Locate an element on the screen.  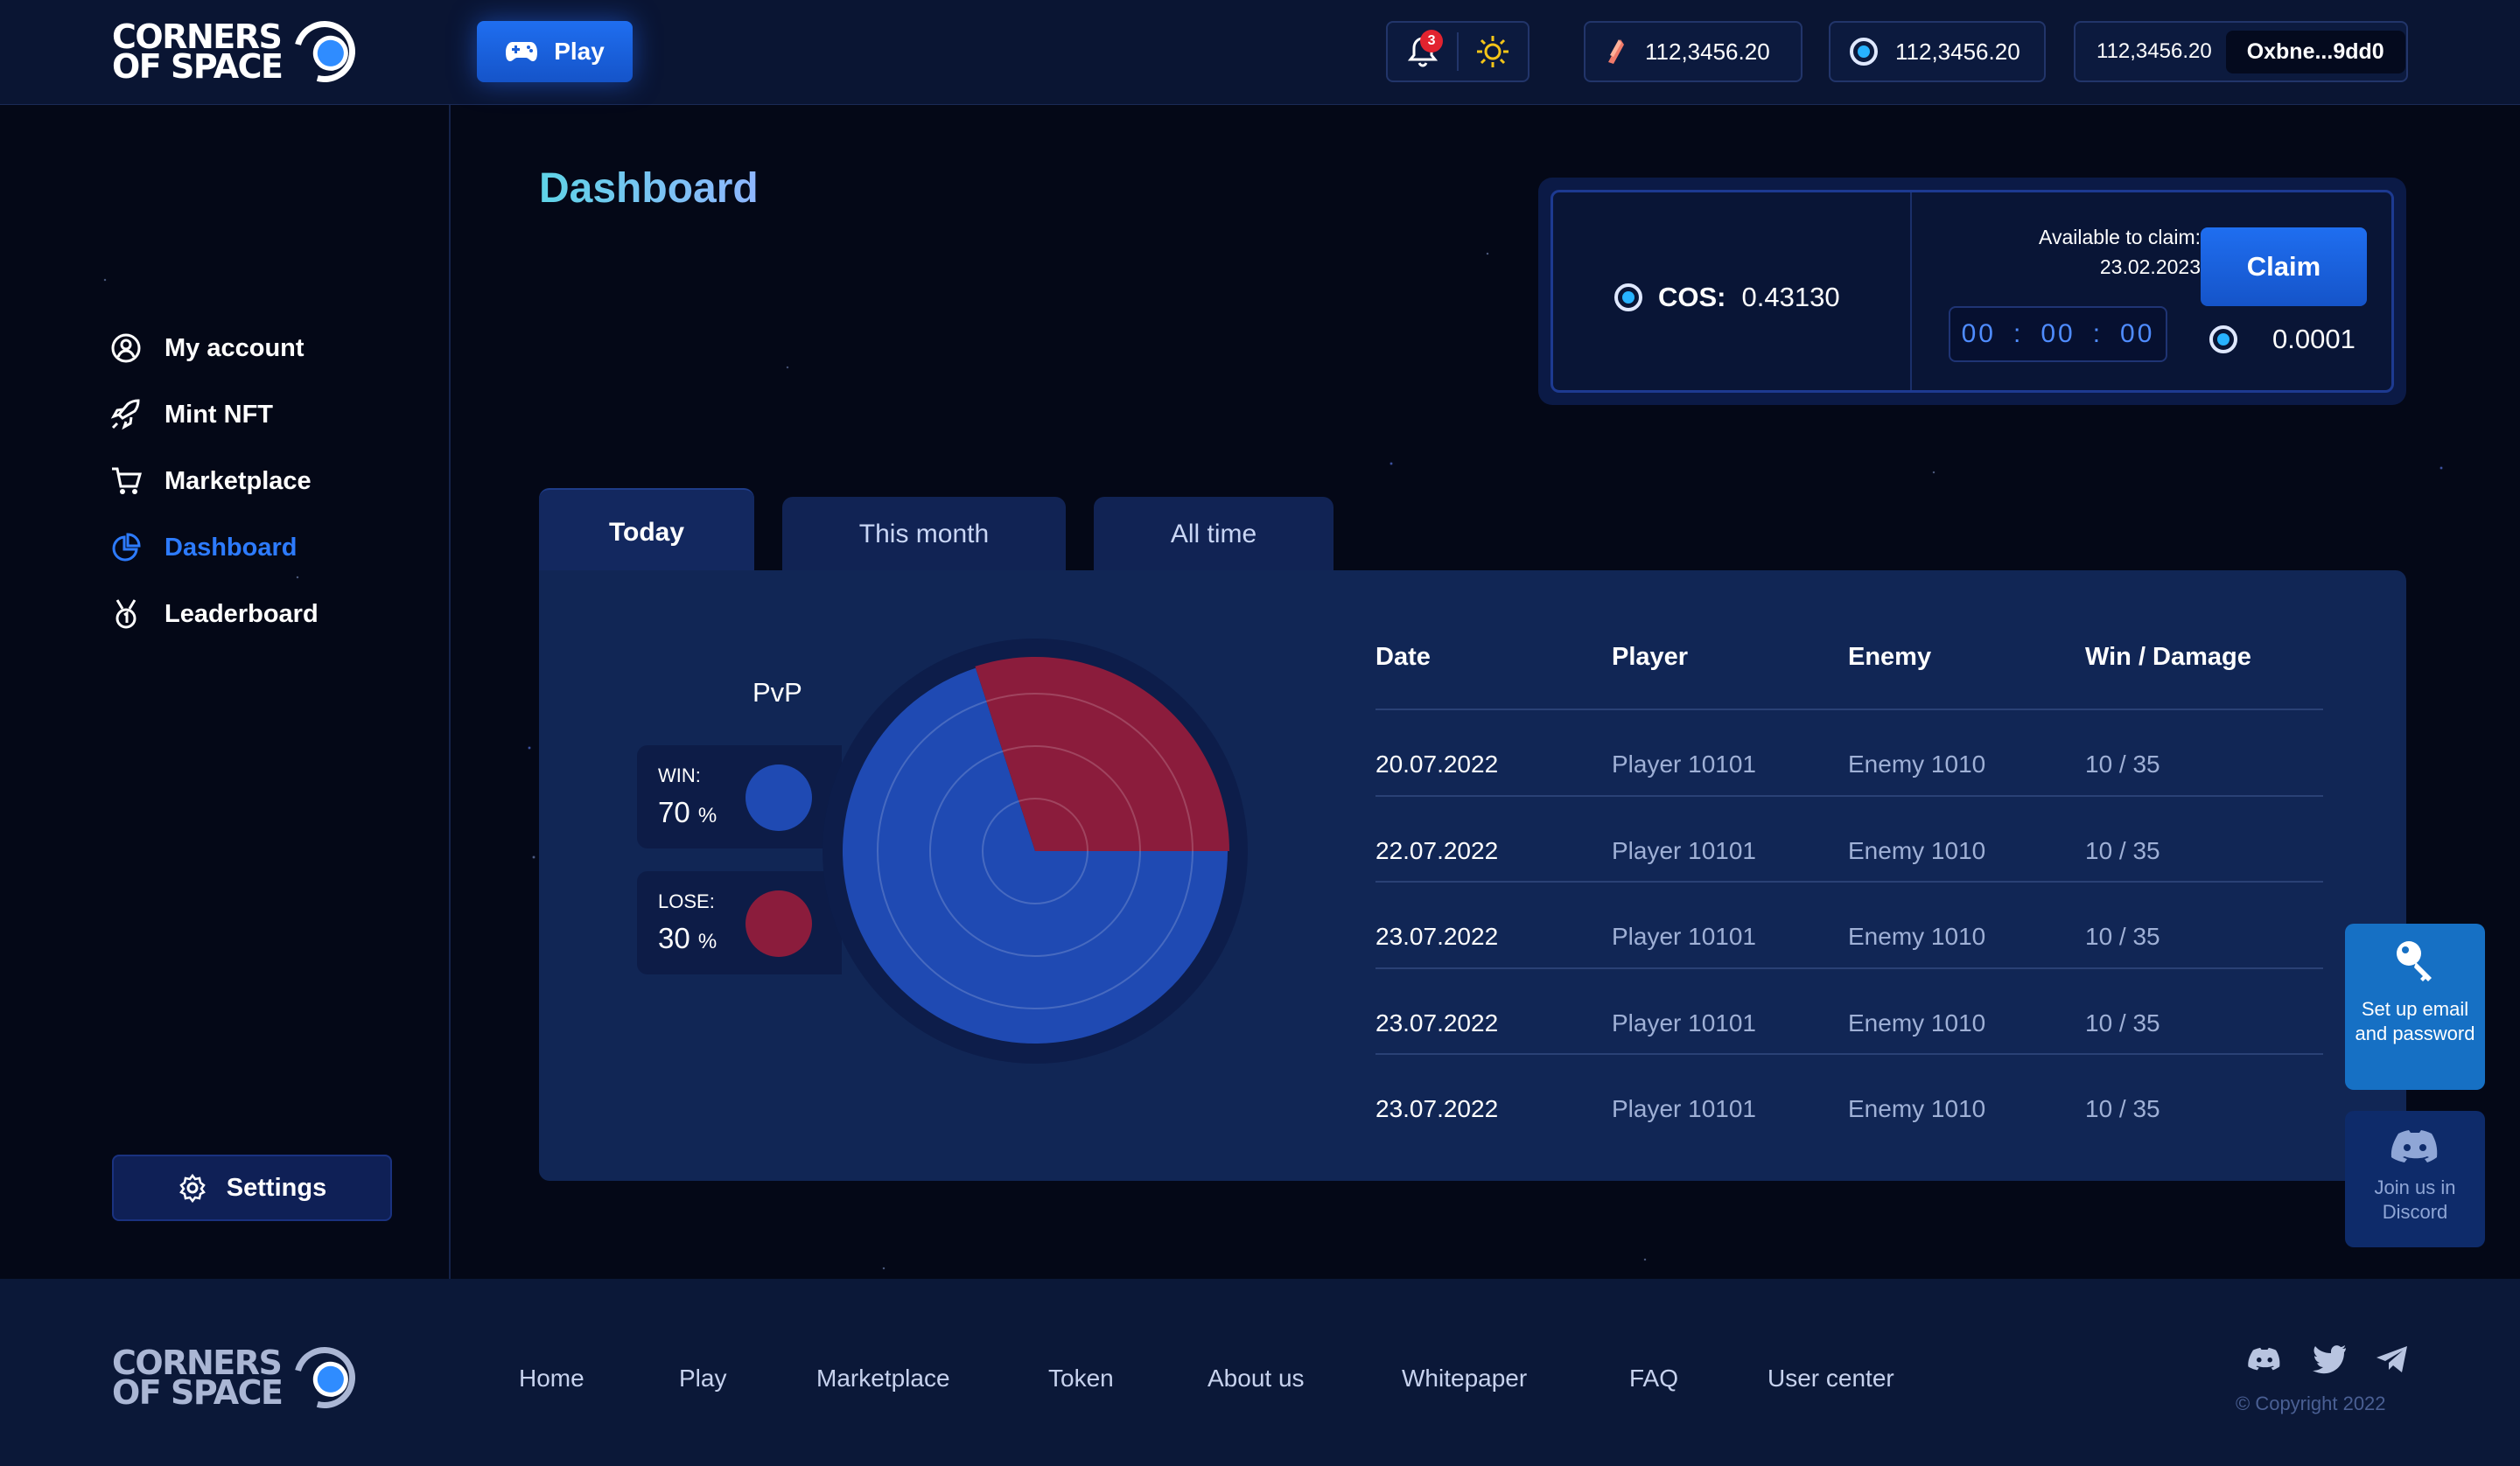
footer-logo: CORNERS OF SPACE is located at coordinates (240, 1378).